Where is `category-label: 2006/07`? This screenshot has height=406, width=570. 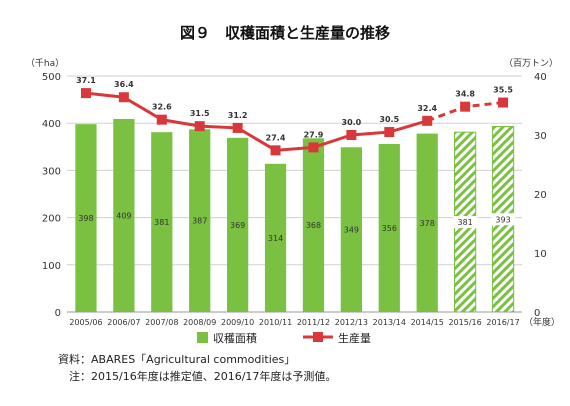
category-label: 2006/07 is located at coordinates (123, 322).